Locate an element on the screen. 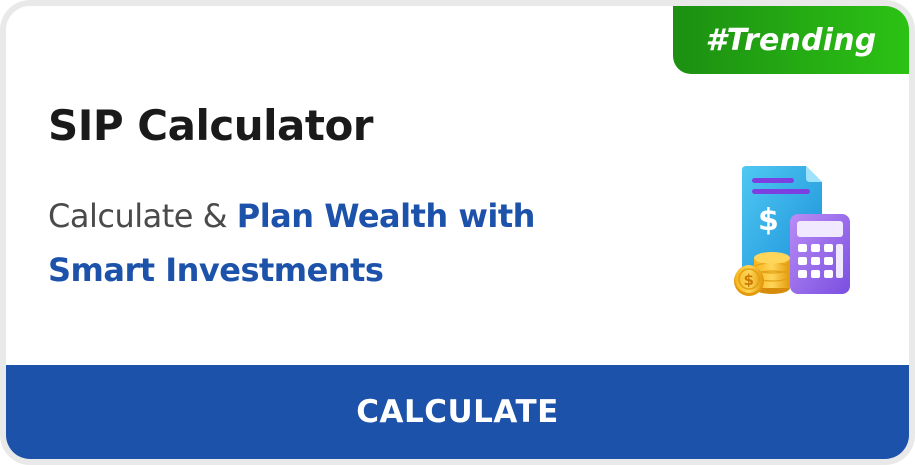  coin-dollar-symbol: $ is located at coordinates (749, 280).